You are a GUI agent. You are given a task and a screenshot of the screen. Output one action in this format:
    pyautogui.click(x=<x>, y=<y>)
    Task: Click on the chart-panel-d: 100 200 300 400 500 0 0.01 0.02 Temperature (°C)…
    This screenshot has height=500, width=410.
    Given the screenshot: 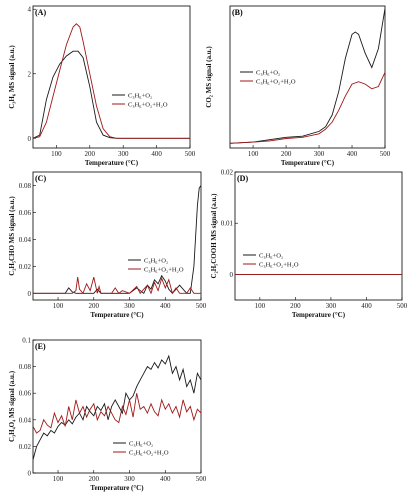 What is the action you would take?
    pyautogui.click(x=309, y=244)
    